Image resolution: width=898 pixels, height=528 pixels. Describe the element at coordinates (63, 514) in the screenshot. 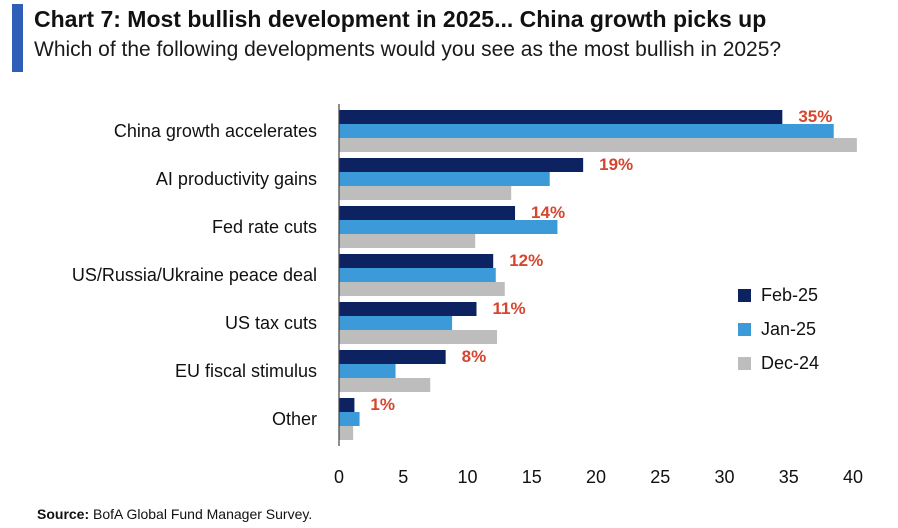

I see `source-label: Source:` at that location.